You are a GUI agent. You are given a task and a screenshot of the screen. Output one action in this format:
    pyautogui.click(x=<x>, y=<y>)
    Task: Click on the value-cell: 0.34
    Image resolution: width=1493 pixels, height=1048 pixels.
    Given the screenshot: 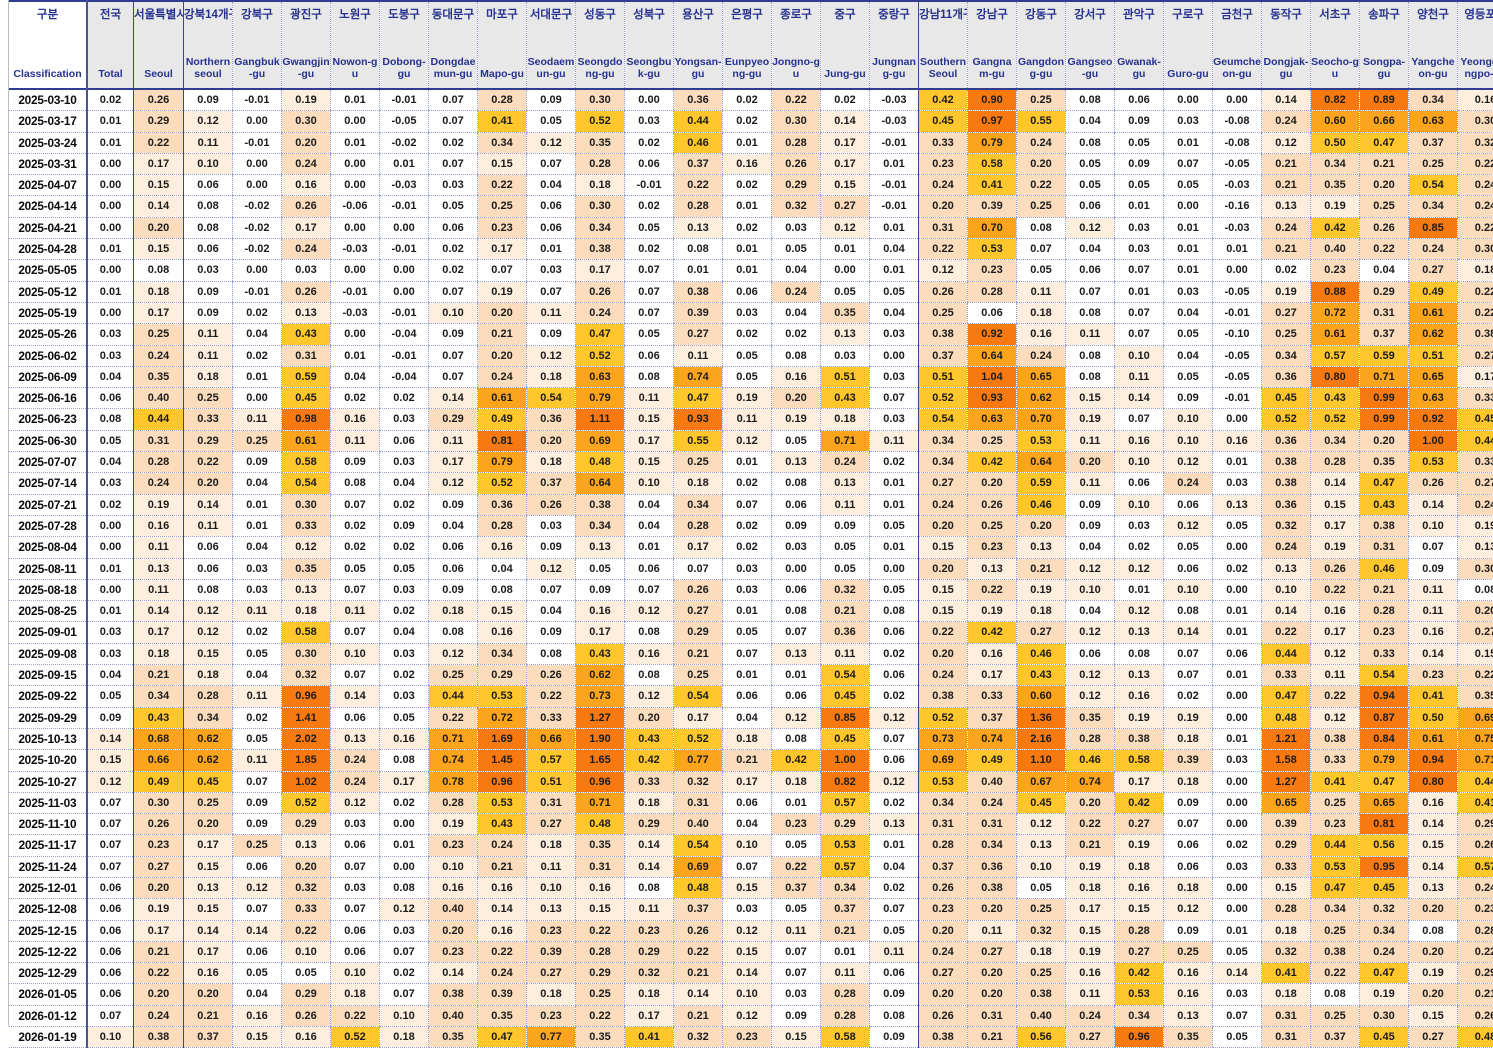 What is the action you would take?
    pyautogui.click(x=845, y=887)
    